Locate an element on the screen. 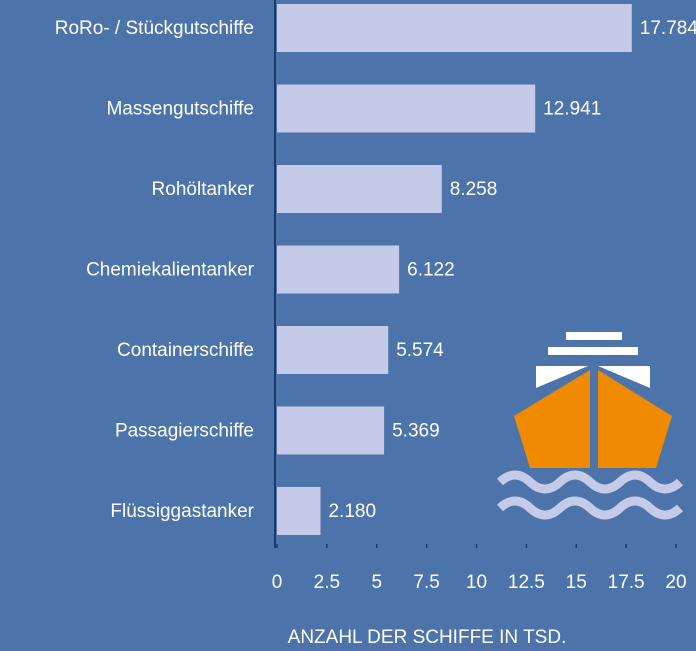 The height and width of the screenshot is (651, 696). x-tick-label: 10 is located at coordinates (476, 582).